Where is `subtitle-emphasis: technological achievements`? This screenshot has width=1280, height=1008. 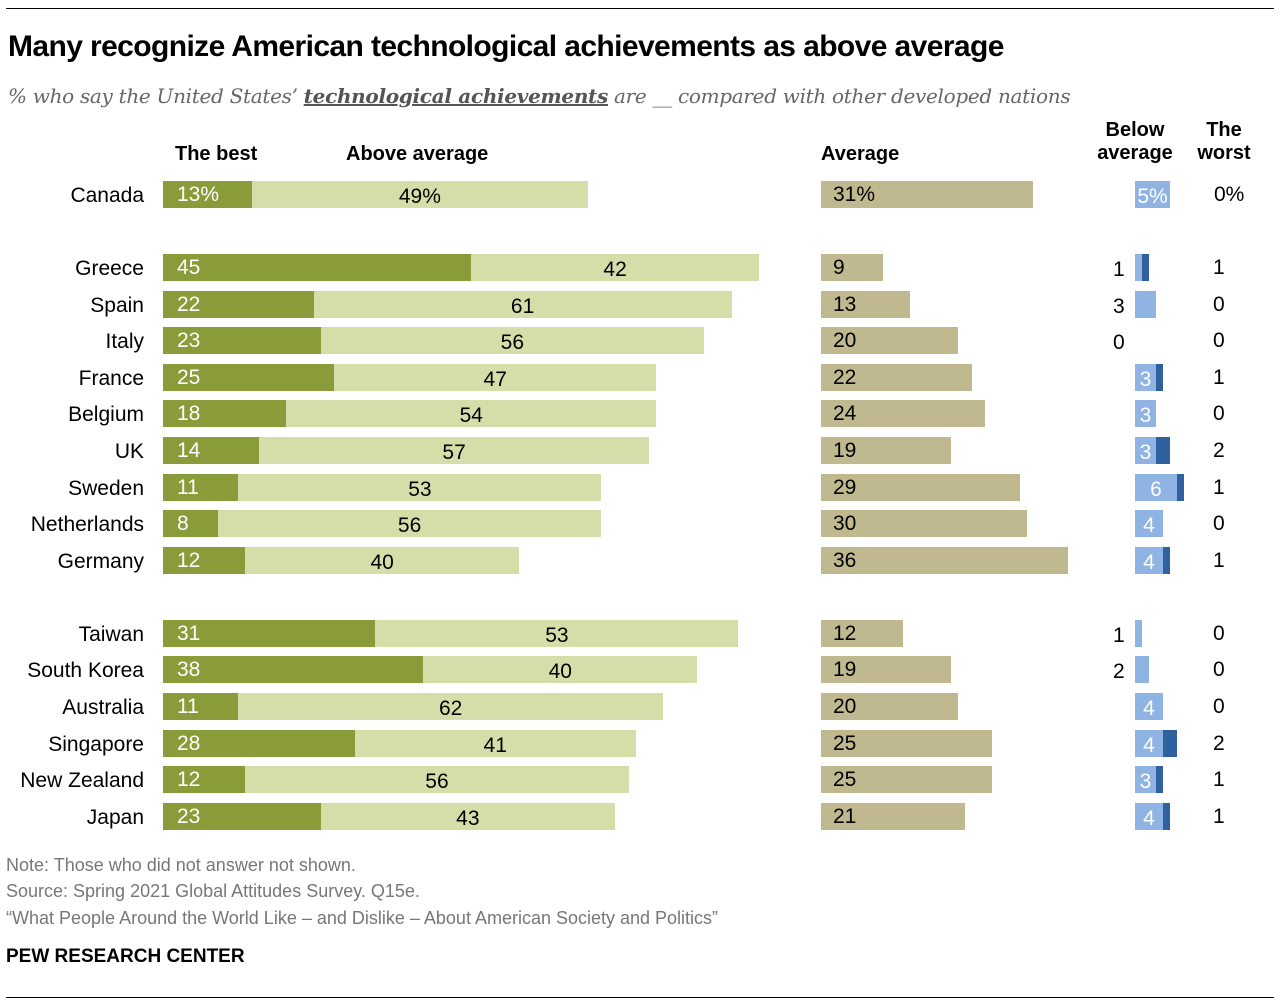
subtitle-emphasis: technological achievements is located at coordinates (456, 96).